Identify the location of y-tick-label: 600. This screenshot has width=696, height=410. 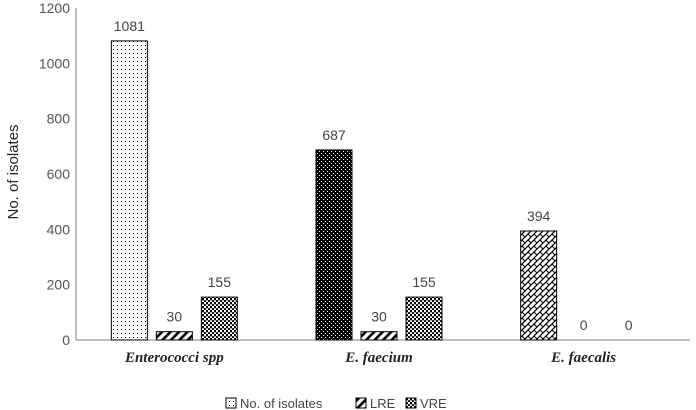
(59, 174).